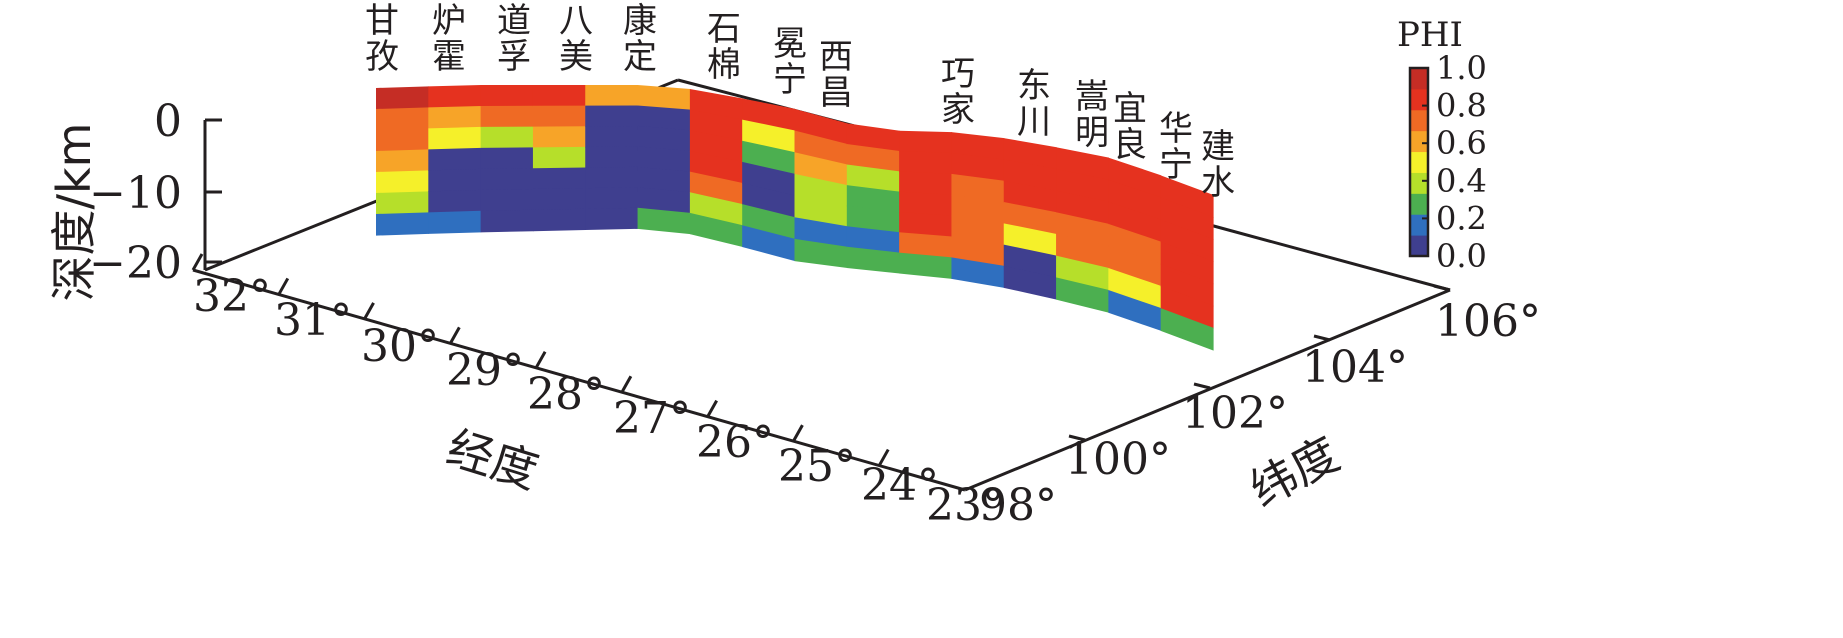 This screenshot has width=1843, height=638. Describe the element at coordinates (1034, 86) in the screenshot. I see `station-label: 东` at that location.